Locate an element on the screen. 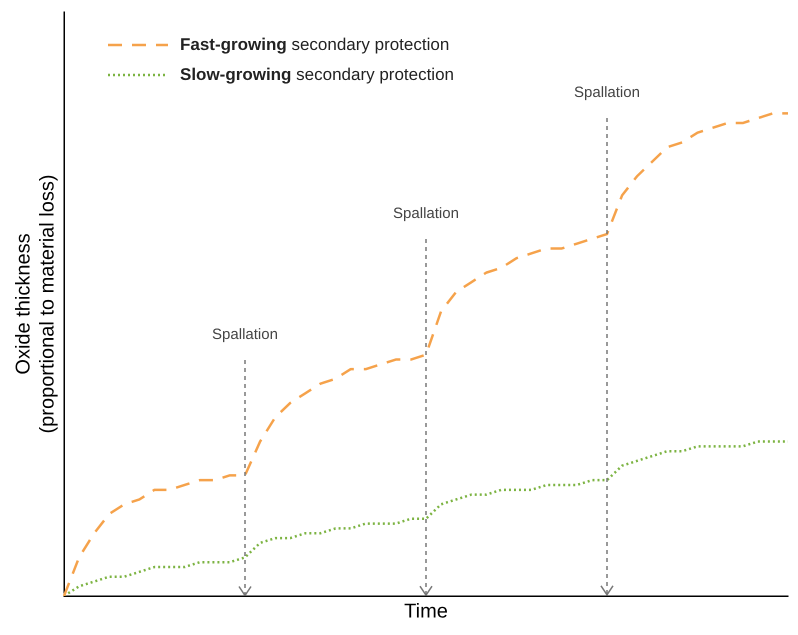  legend-label: Slow-growing secondary protection is located at coordinates (317, 75).